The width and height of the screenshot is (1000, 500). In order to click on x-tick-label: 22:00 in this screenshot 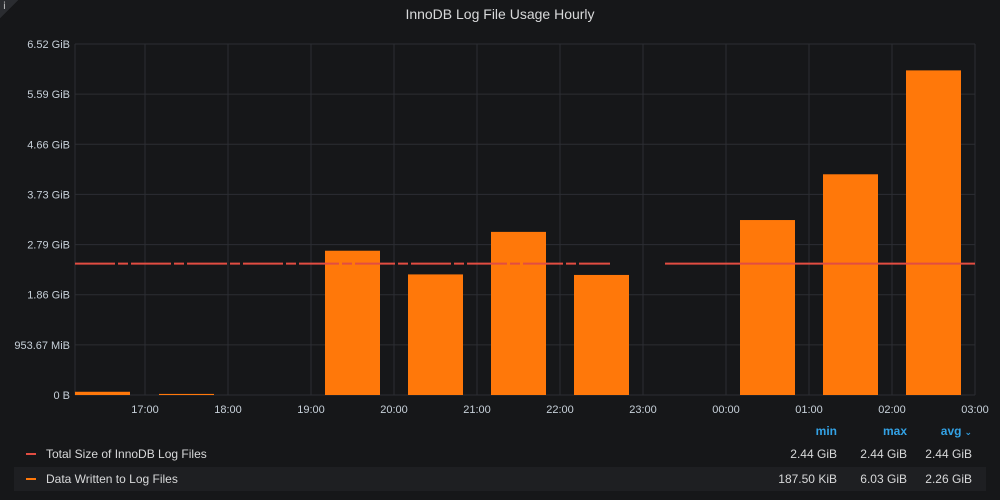, I will do `click(560, 410)`.